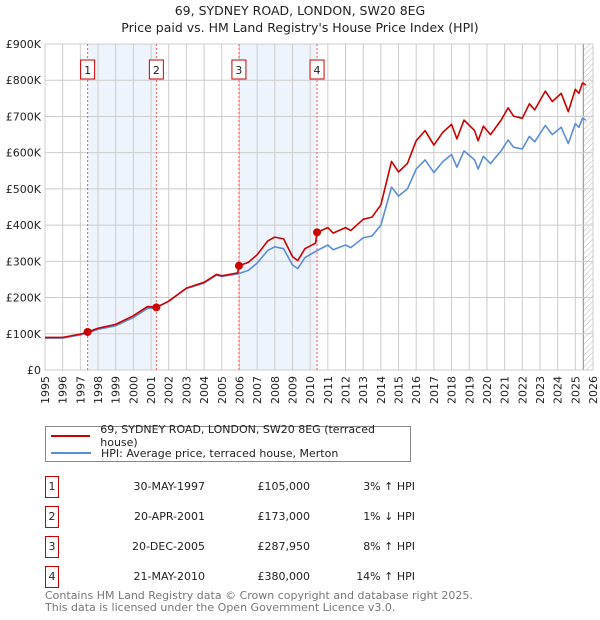 Image resolution: width=600 pixels, height=620 pixels. Describe the element at coordinates (487, 390) in the screenshot. I see `x-tick-label: 2020` at that location.